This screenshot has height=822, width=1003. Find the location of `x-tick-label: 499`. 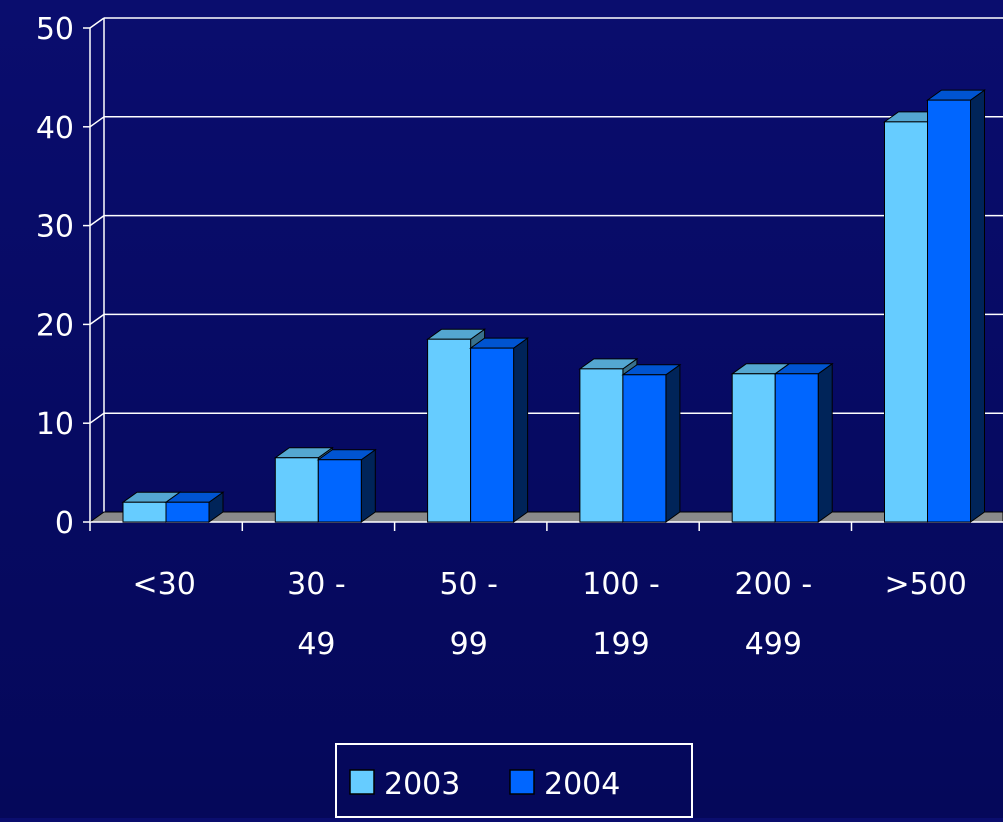

x-tick-label: 499 is located at coordinates (773, 644).